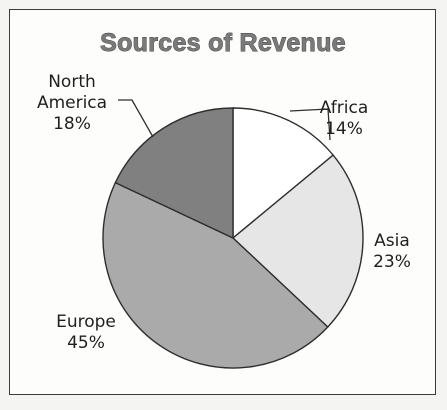  Describe the element at coordinates (174, 173) in the screenshot. I see `pie-slice-north-america` at that location.